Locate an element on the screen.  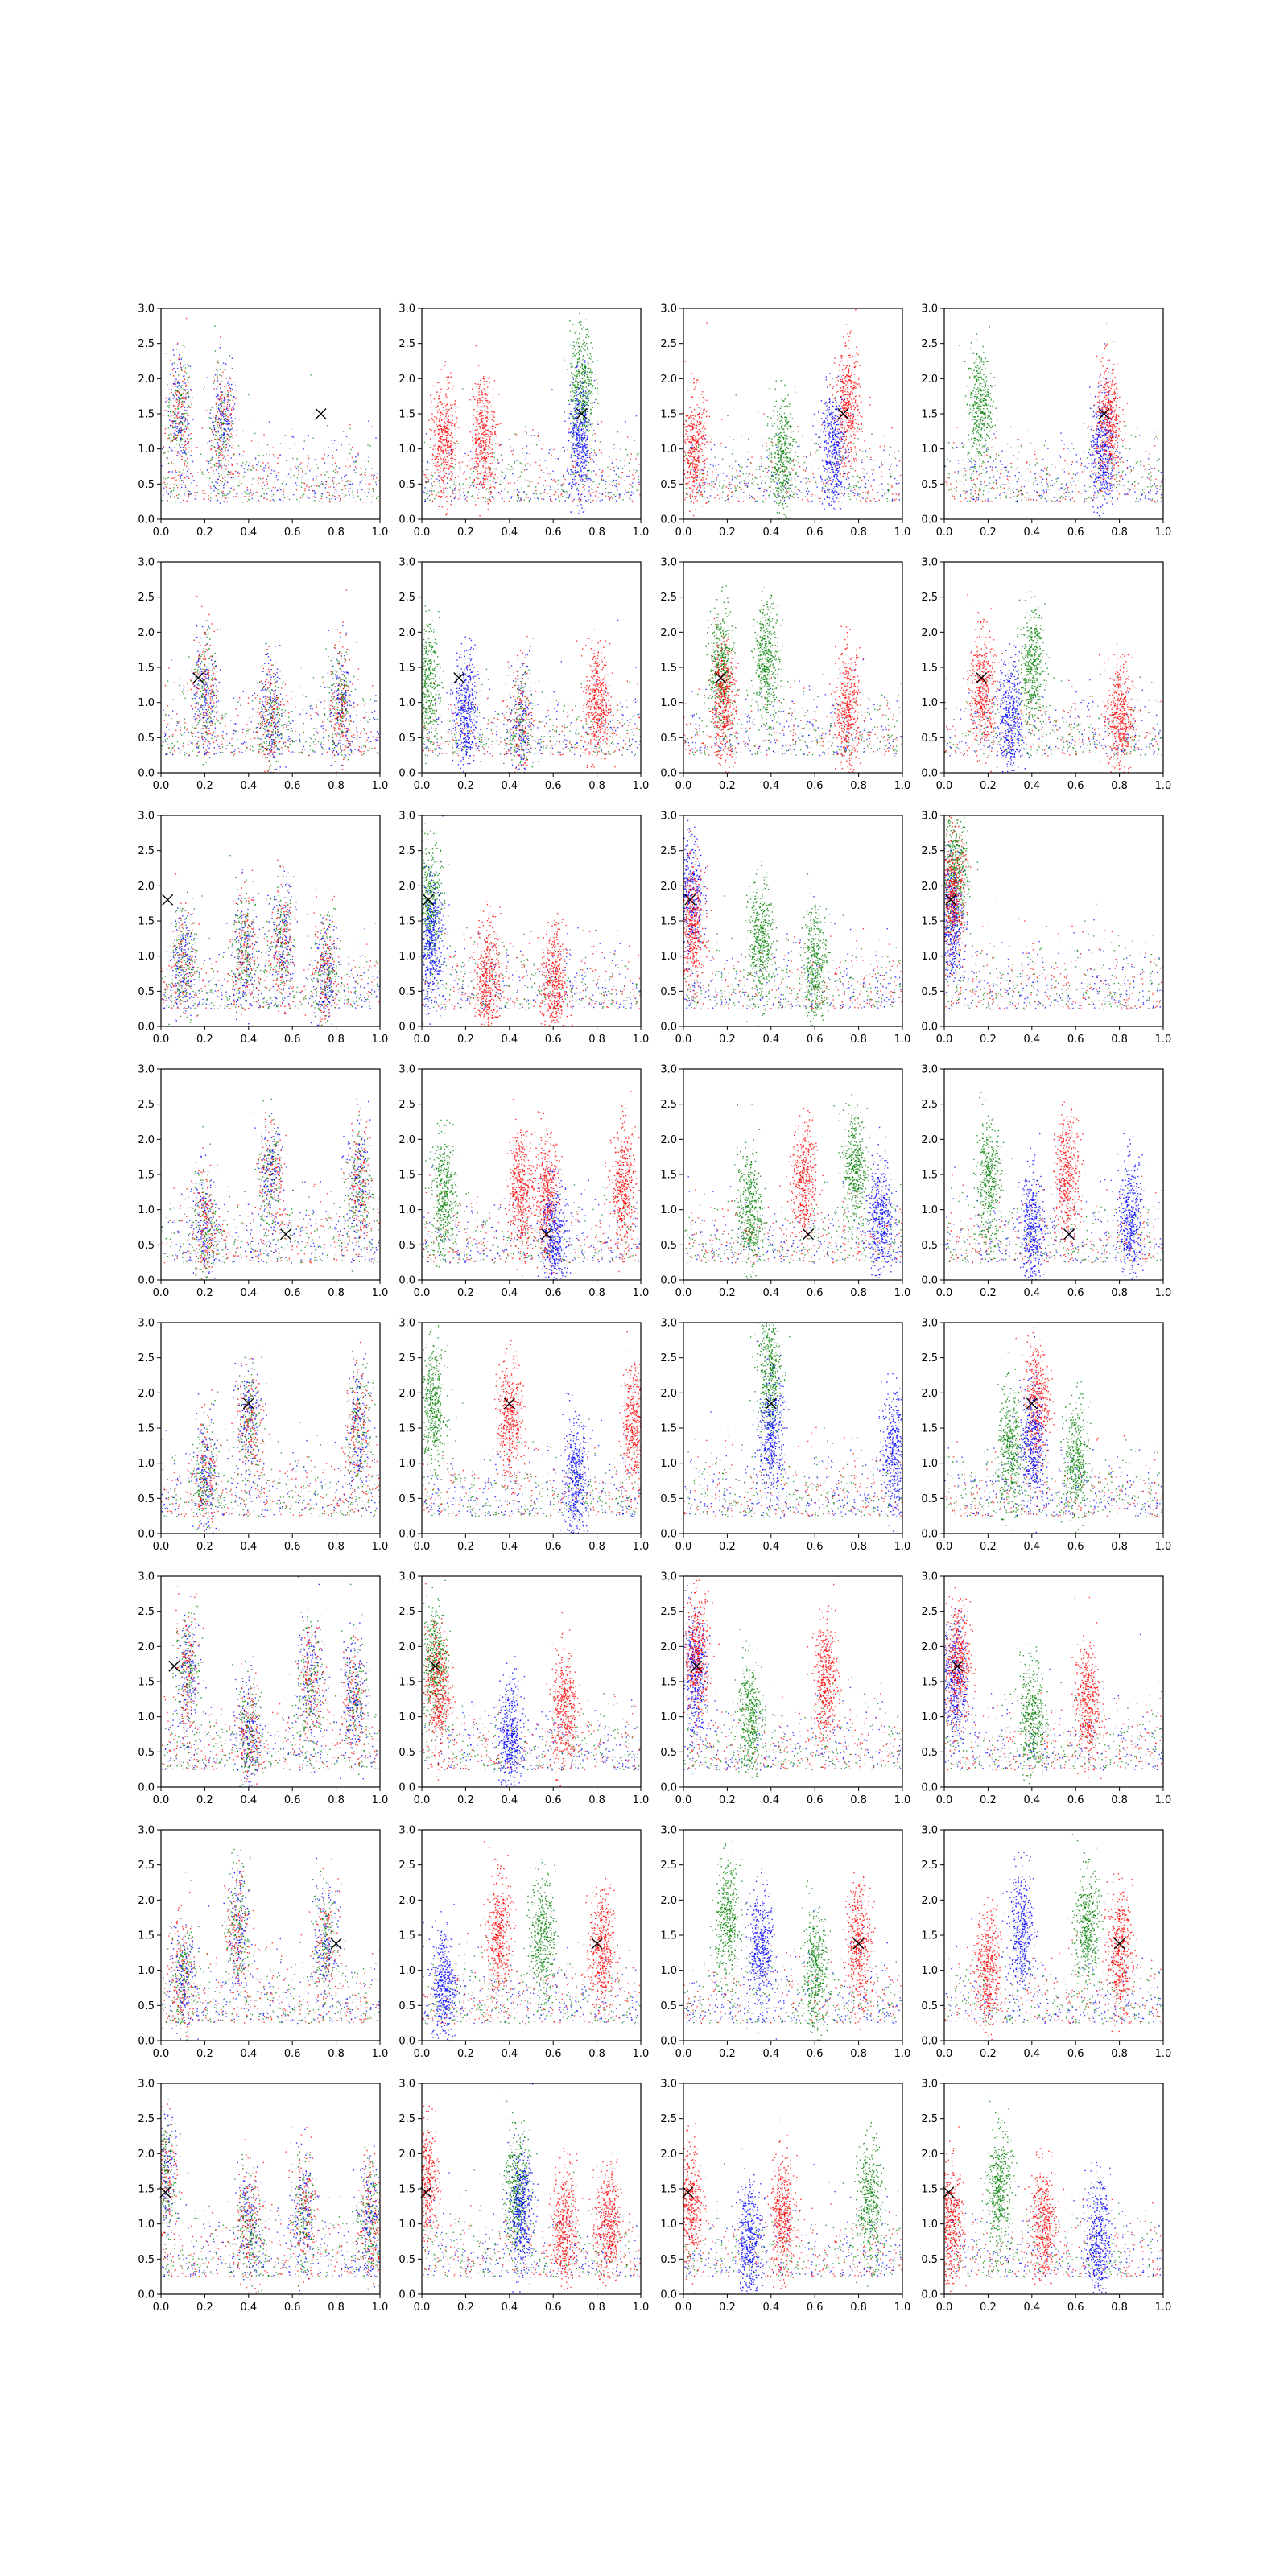
x-tick-label: 0.0 is located at coordinates (422, 532).